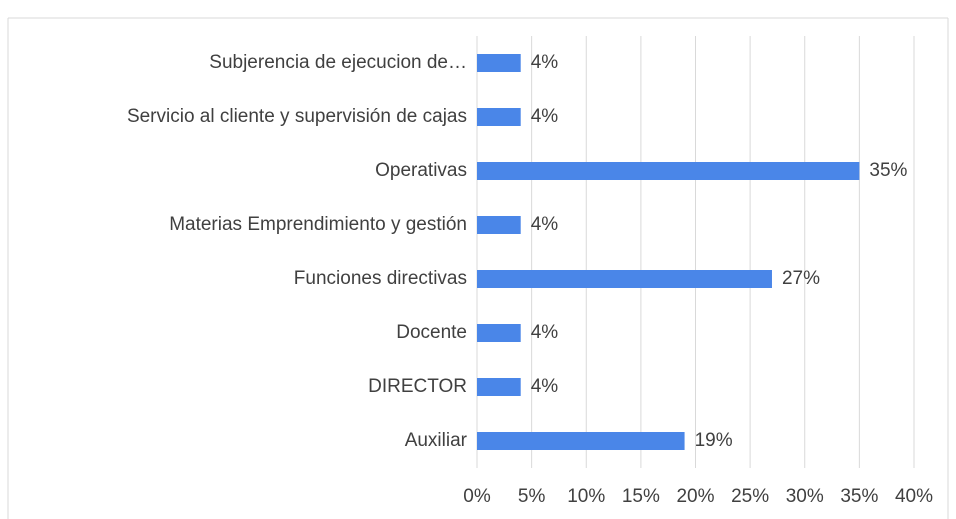  I want to click on y-tick-label: Materias Emprendimiento y gestión, so click(318, 224).